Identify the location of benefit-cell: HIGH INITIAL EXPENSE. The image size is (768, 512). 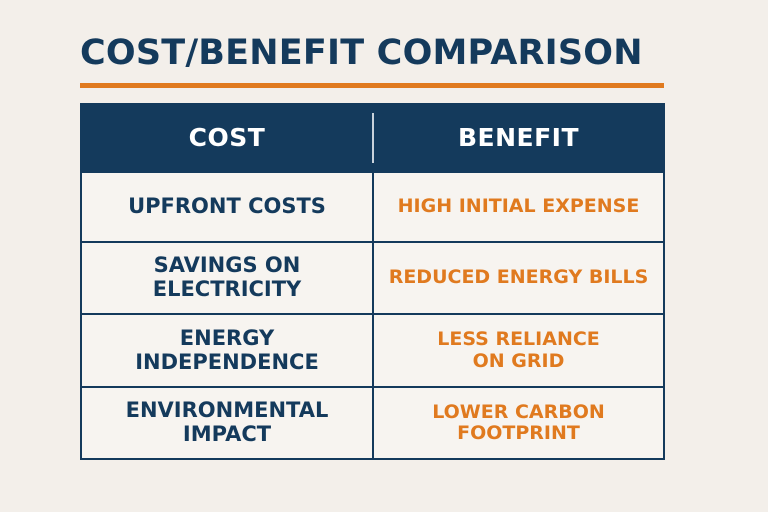
(517, 207).